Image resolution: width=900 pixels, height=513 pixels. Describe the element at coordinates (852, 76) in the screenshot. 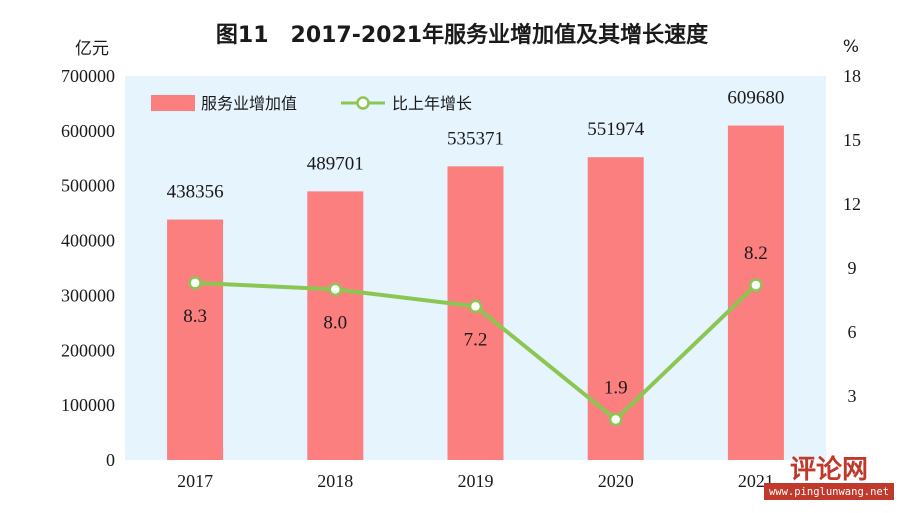

I see `right-tick-label: 18` at that location.